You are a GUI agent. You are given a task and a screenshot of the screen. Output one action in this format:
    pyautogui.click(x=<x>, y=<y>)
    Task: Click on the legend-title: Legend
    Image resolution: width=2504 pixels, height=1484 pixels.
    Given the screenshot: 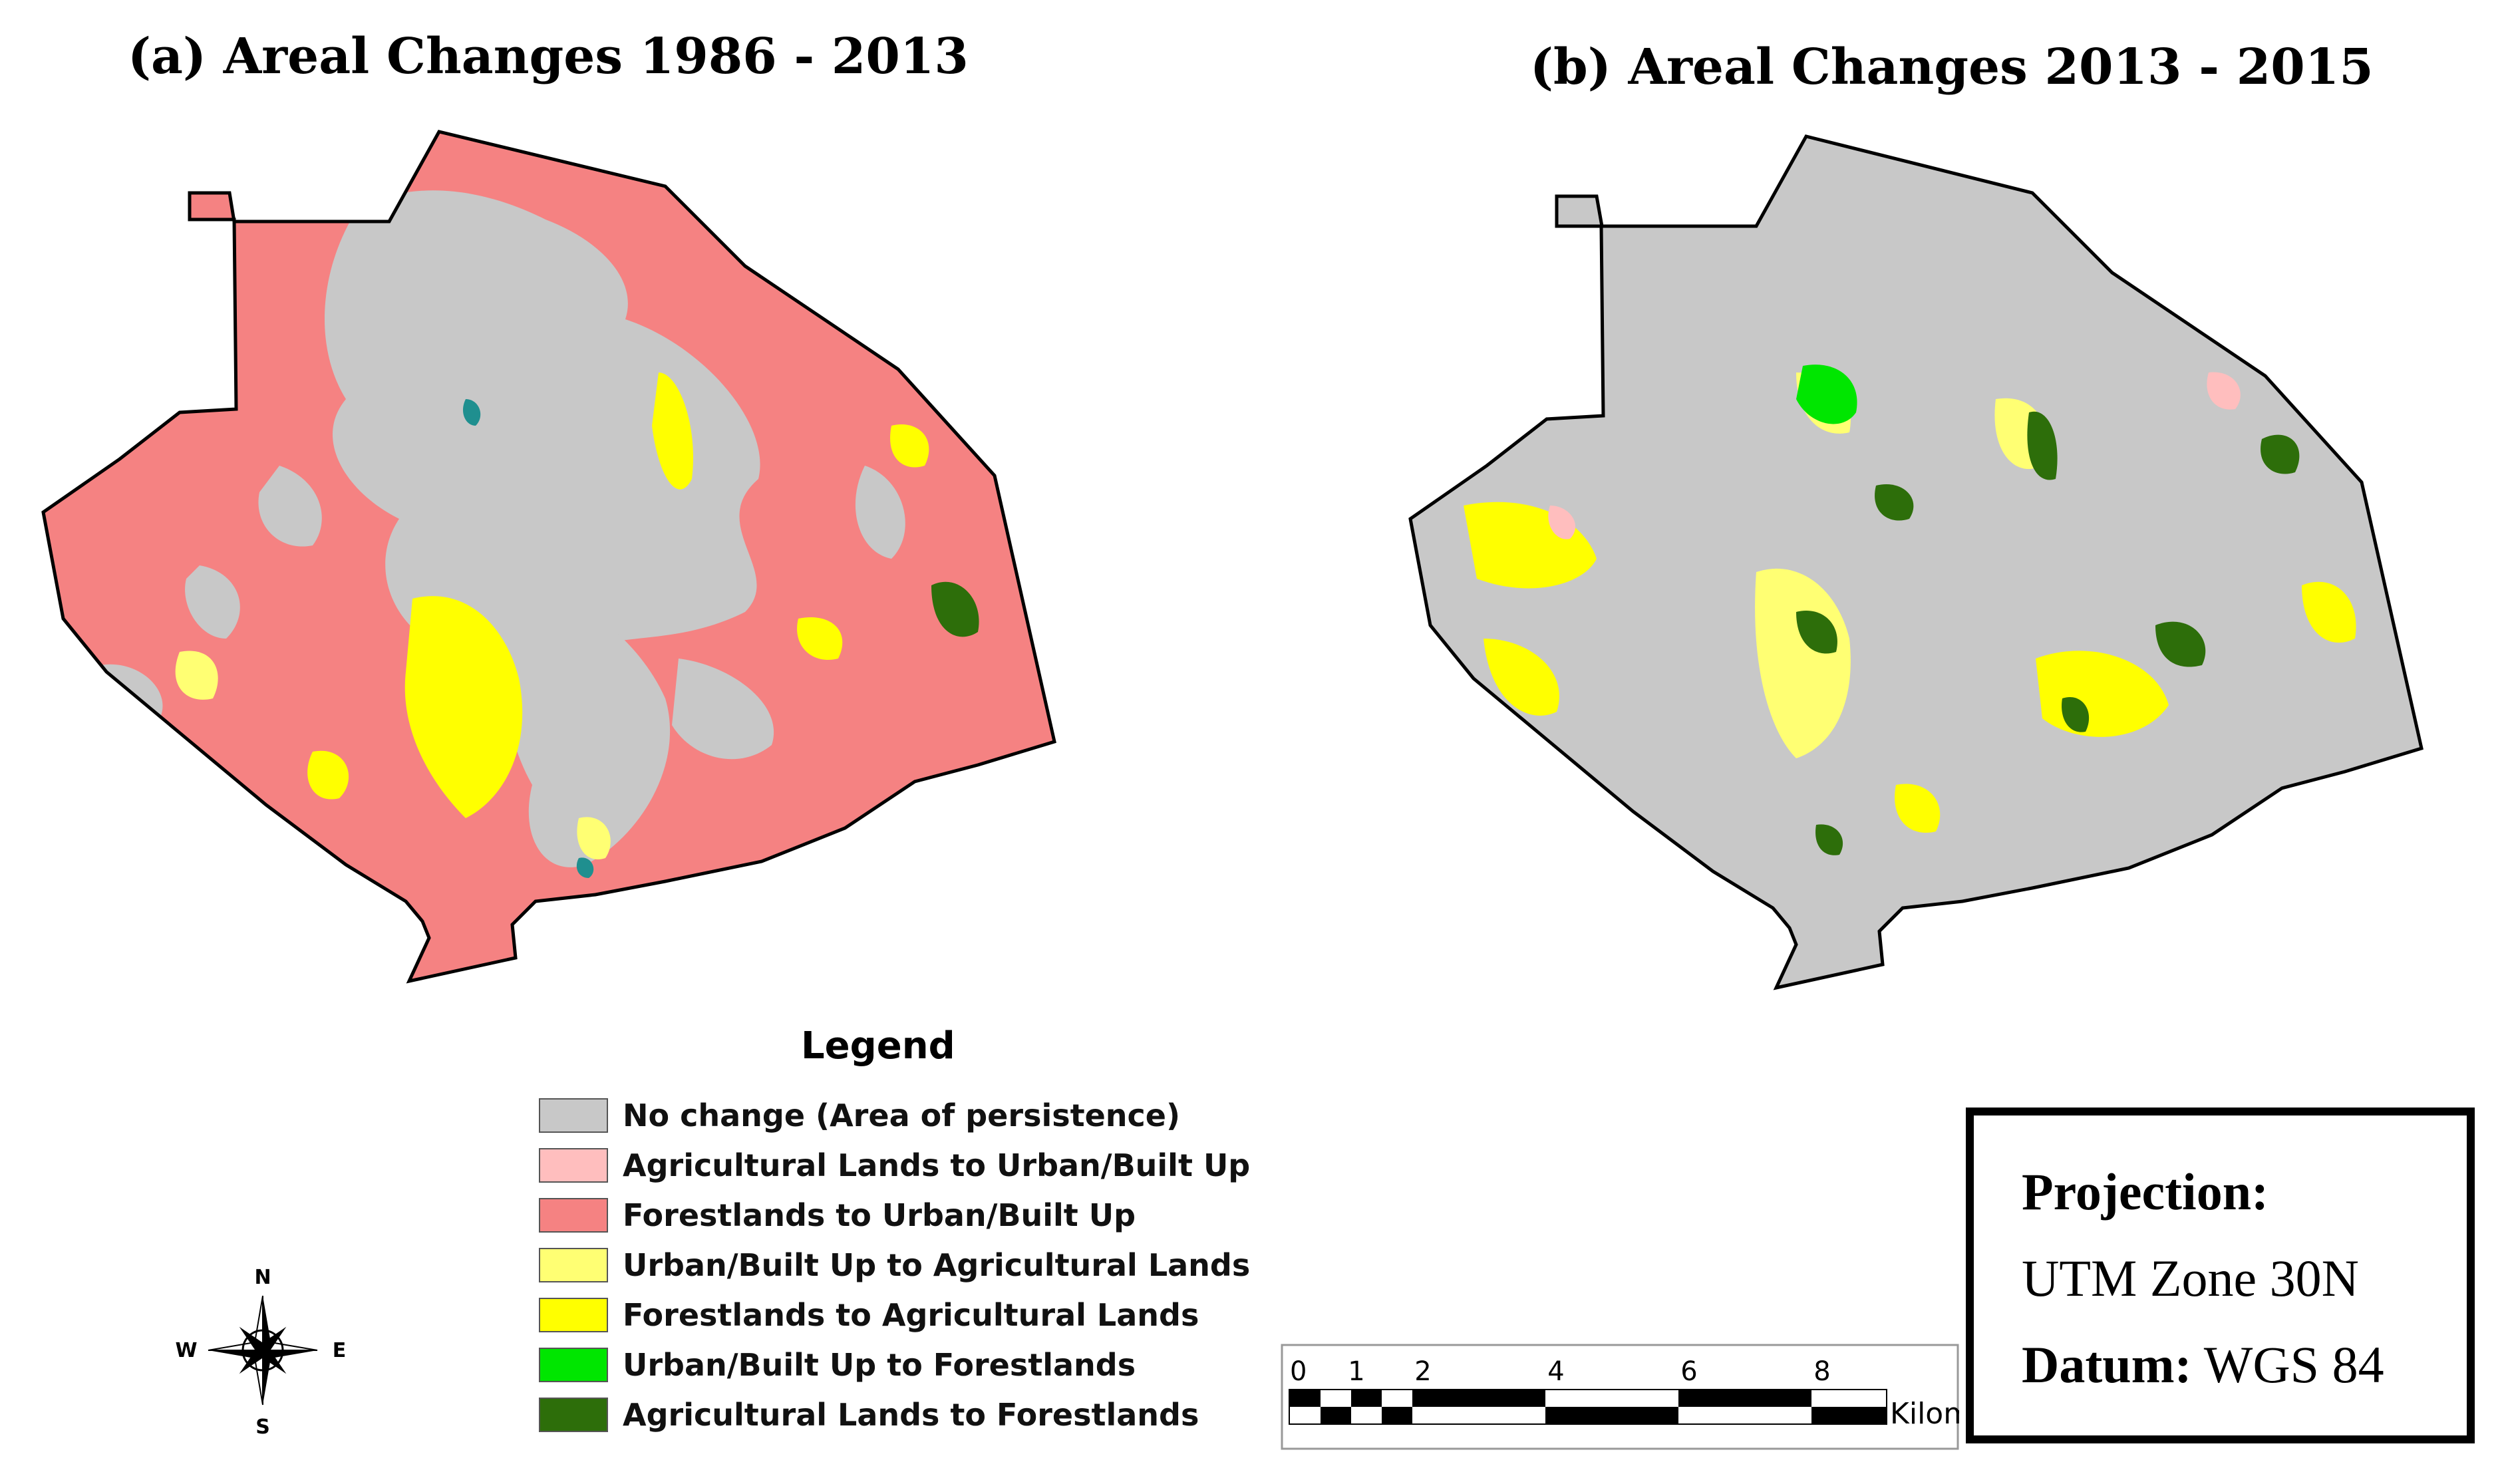 What is the action you would take?
    pyautogui.click(x=878, y=1046)
    